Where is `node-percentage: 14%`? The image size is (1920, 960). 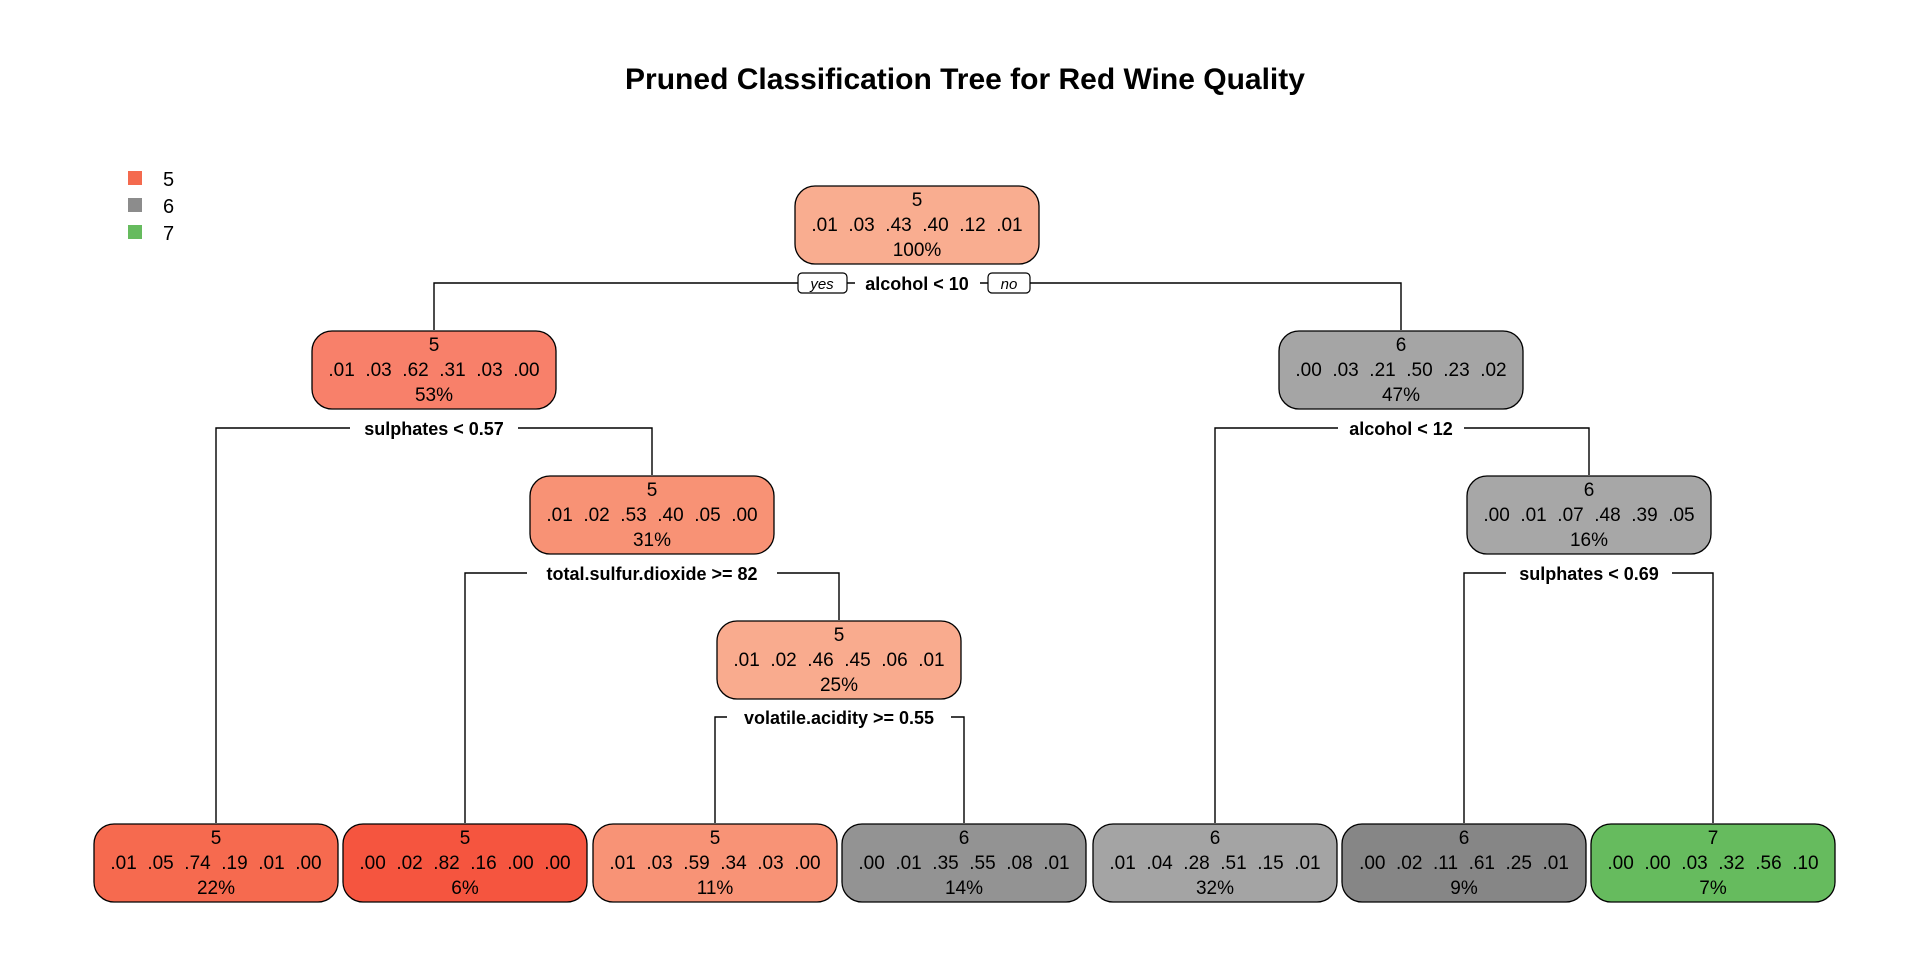
node-percentage: 14% is located at coordinates (964, 888).